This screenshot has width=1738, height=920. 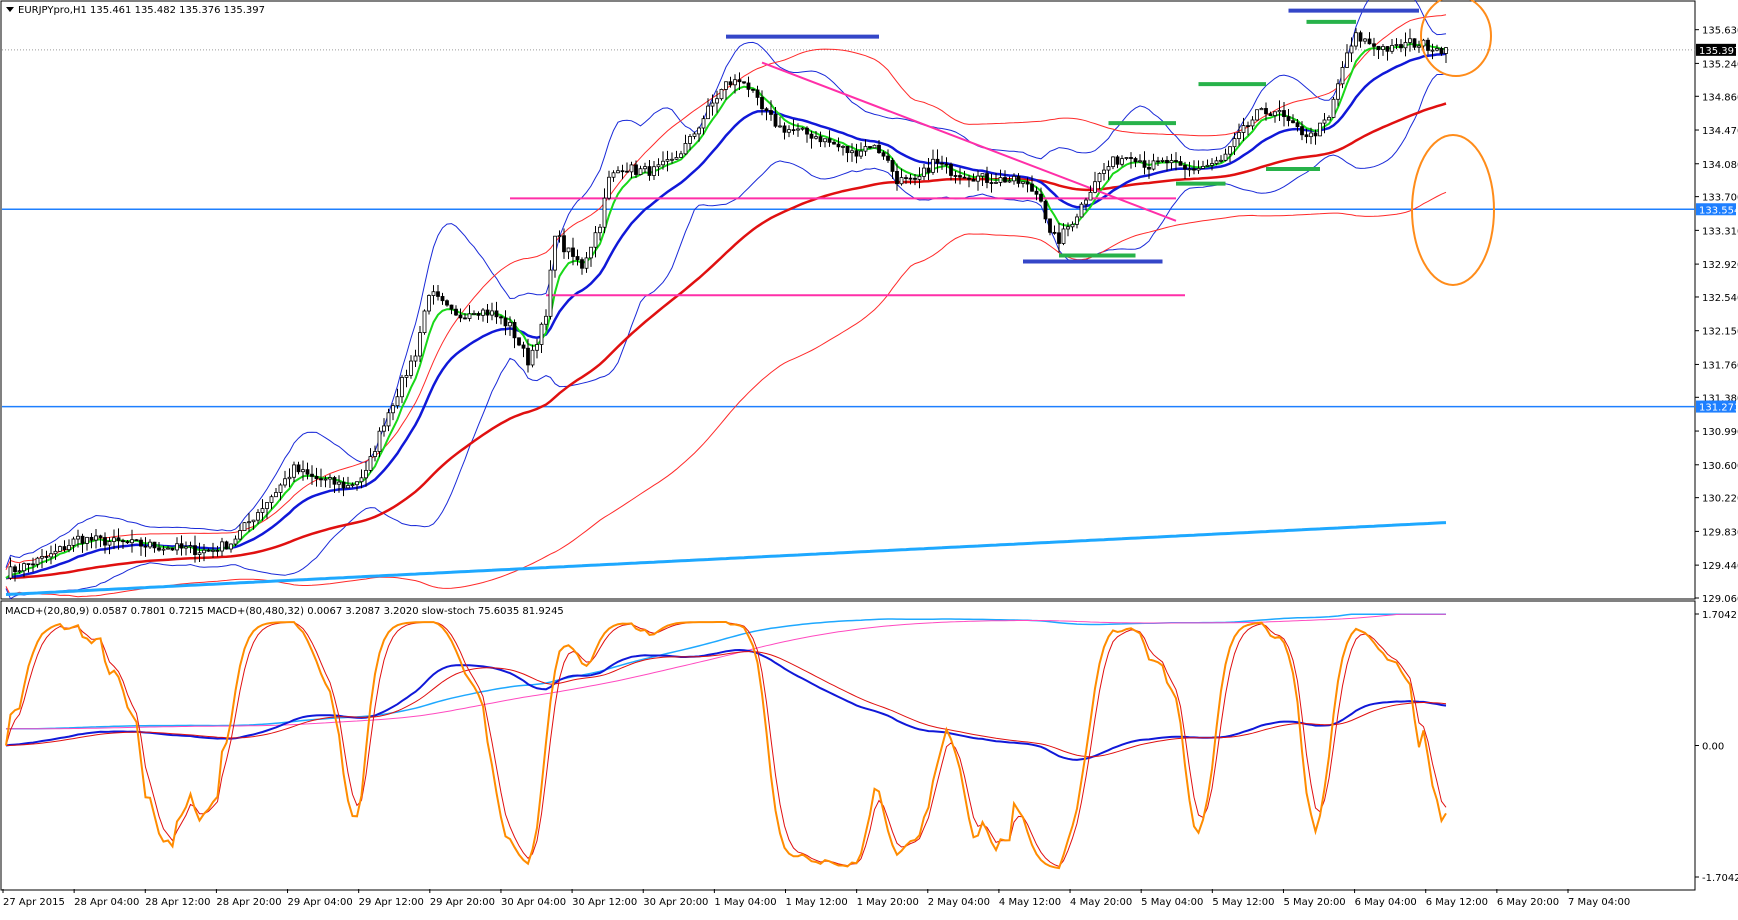 I want to click on collapse-triangle-icon, so click(x=10, y=9).